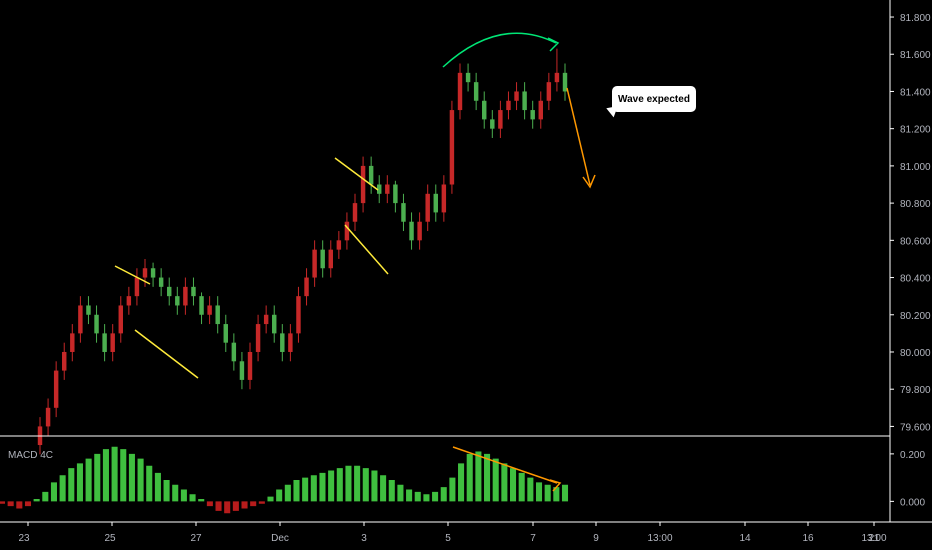 Image resolution: width=932 pixels, height=550 pixels. Describe the element at coordinates (654, 99) in the screenshot. I see `wave-expected-callout: Wave expected` at that location.